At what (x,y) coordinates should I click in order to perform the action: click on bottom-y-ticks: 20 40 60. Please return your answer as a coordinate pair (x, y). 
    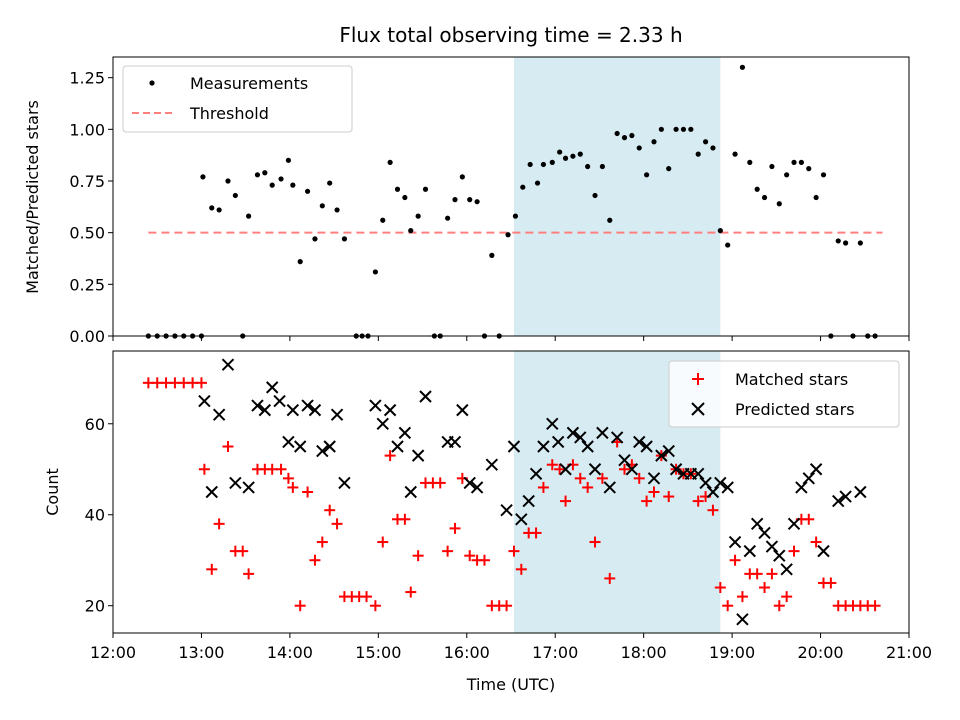
    Looking at the image, I should click on (99, 515).